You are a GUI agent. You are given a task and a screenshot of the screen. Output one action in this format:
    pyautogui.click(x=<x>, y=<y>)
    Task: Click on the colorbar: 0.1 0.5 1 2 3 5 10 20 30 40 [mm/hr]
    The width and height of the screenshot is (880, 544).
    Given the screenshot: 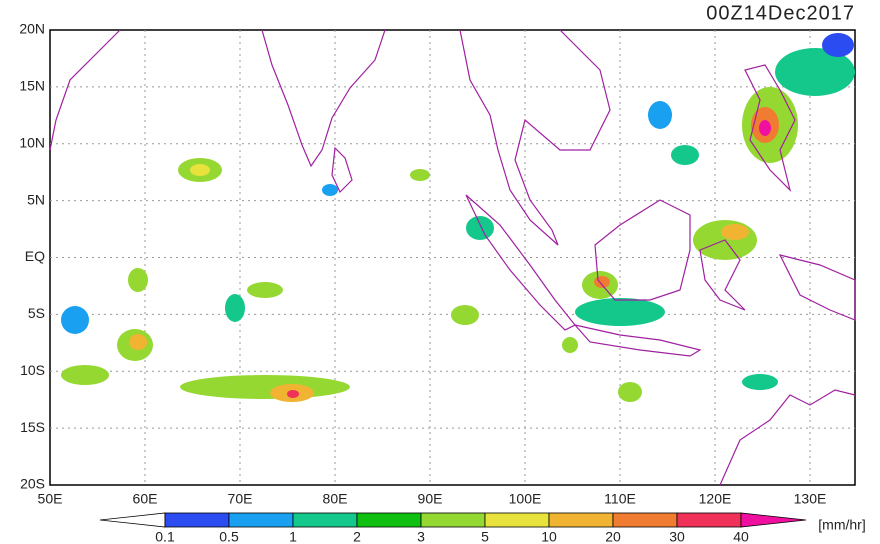 What is the action you would take?
    pyautogui.click(x=482, y=528)
    